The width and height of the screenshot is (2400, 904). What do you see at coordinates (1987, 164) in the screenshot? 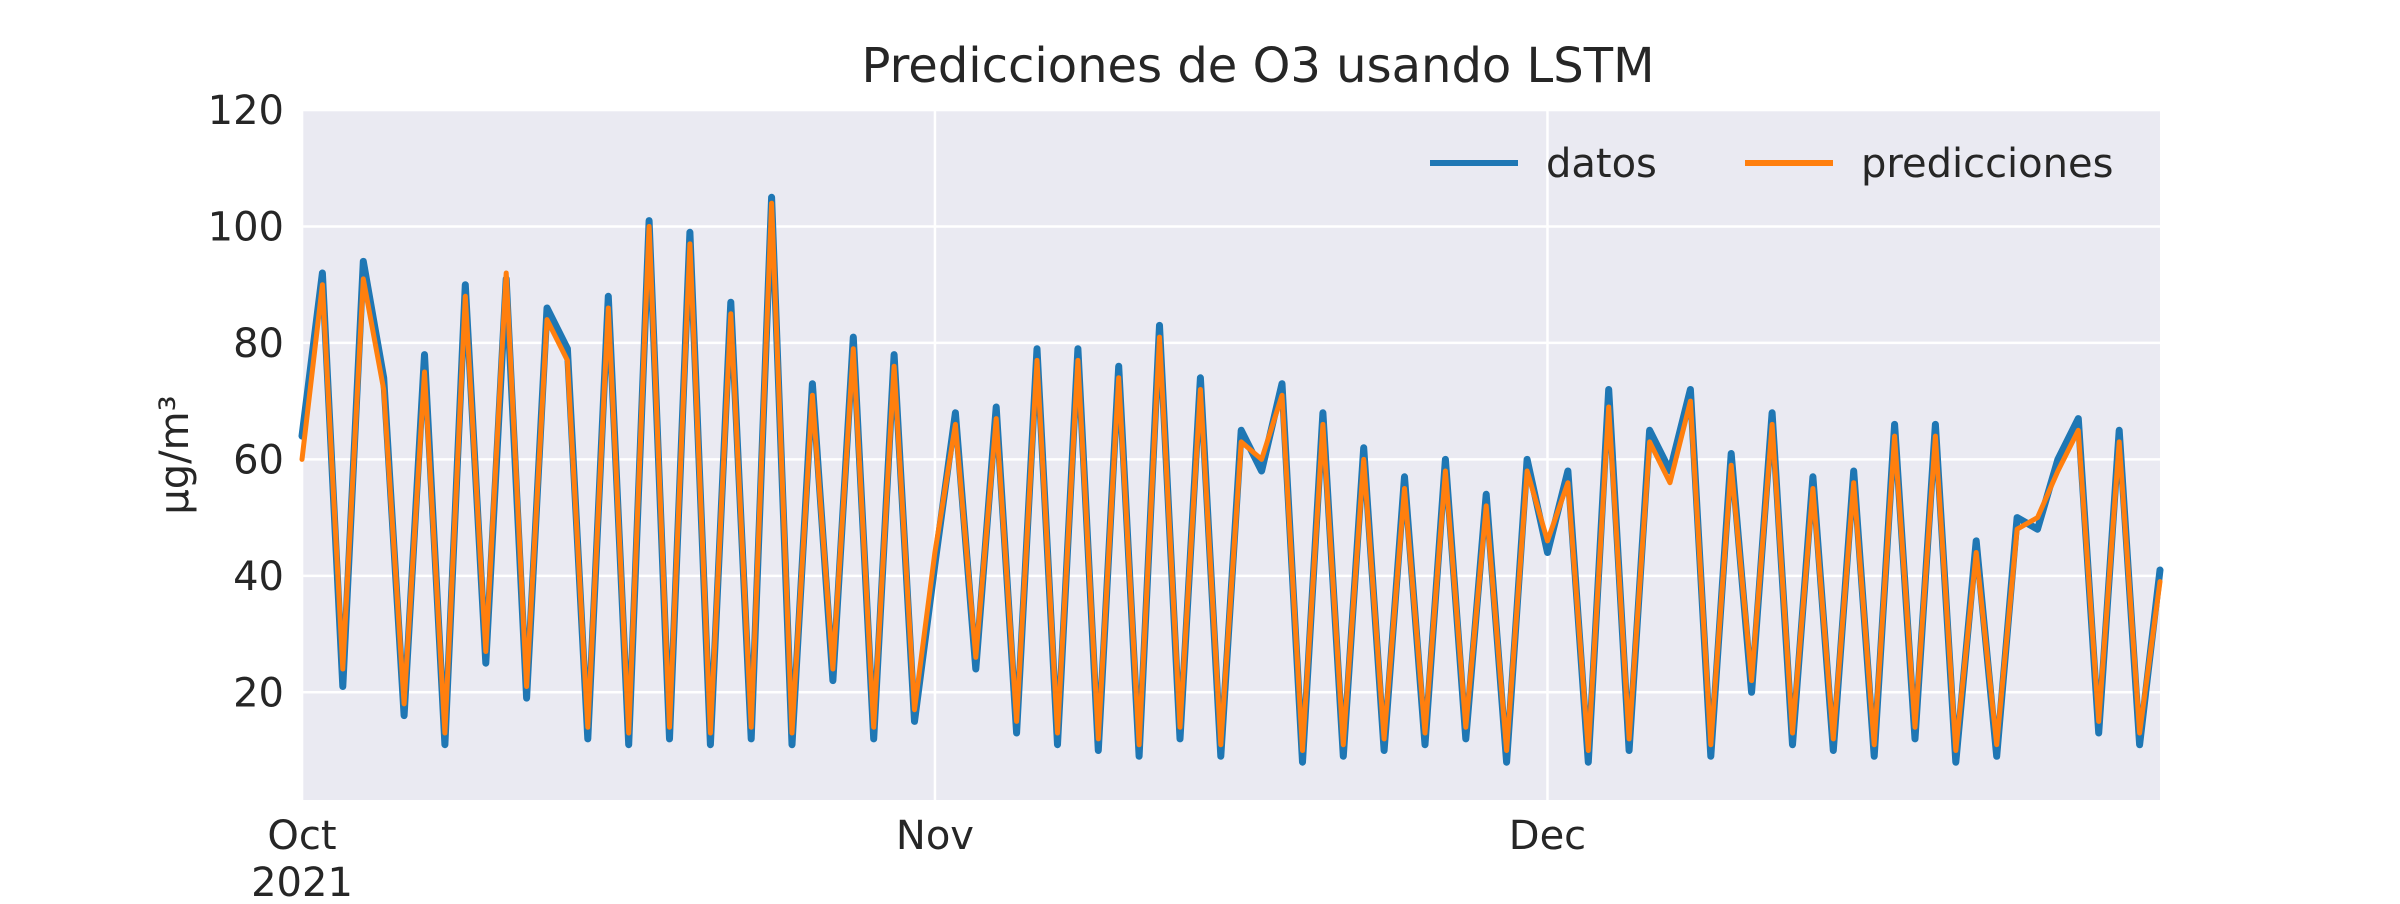
I see `legend-label-predicciones: predicciones` at bounding box center [1987, 164].